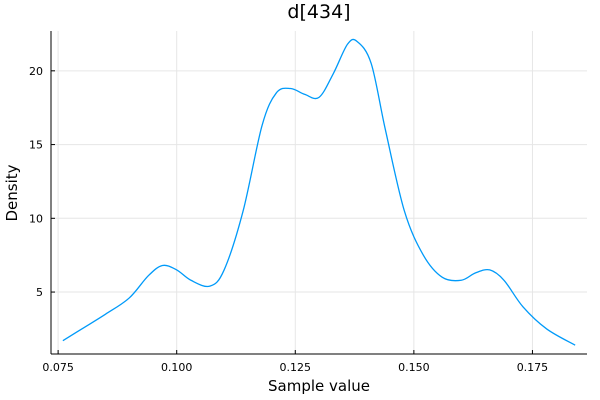 This screenshot has height=400, width=600. Describe the element at coordinates (319, 386) in the screenshot. I see `x-axis-label: Sample value` at that location.